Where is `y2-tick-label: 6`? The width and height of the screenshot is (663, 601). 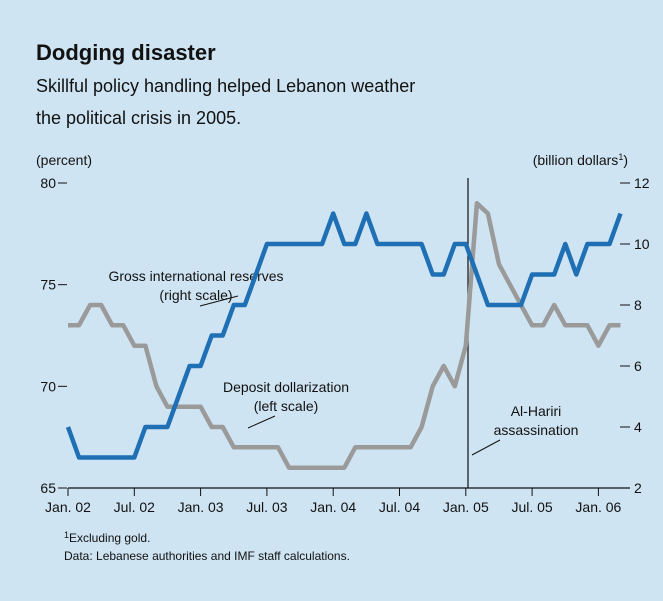 y2-tick-label: 6 is located at coordinates (638, 366).